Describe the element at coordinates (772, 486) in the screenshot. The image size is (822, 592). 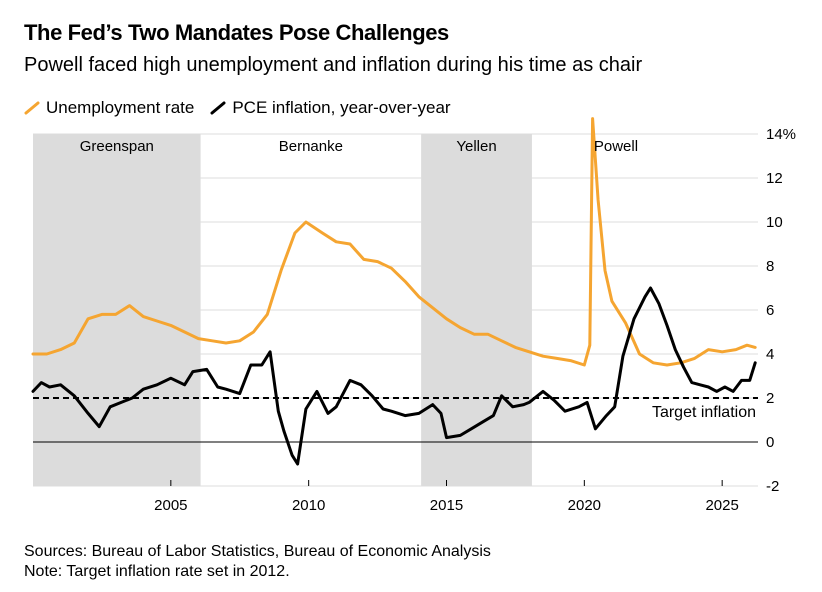
I see `y-tick-label: -2` at that location.